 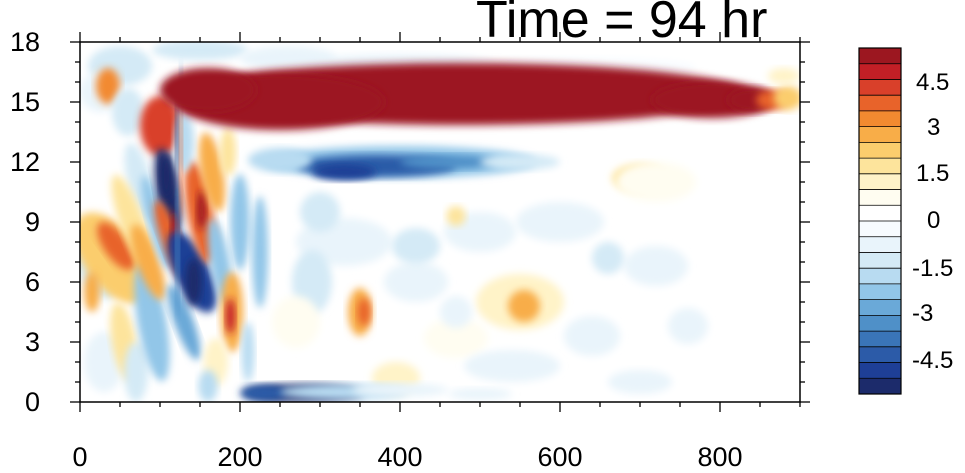 I want to click on y-tick-label-15: 15, so click(x=24, y=102).